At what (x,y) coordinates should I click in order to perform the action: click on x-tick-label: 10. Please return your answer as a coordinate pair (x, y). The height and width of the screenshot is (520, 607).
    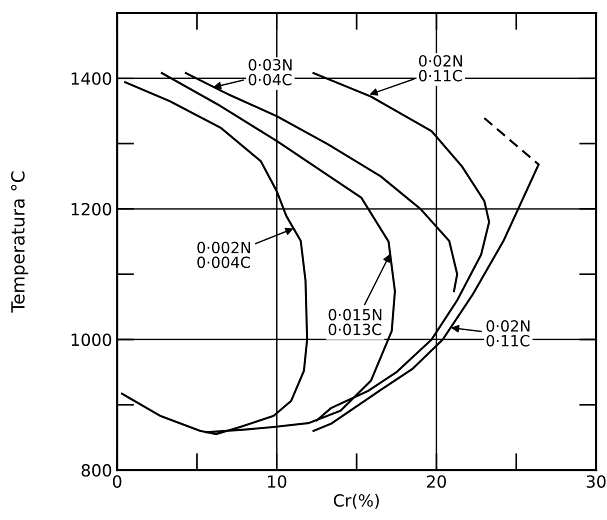
    Looking at the image, I should click on (277, 481).